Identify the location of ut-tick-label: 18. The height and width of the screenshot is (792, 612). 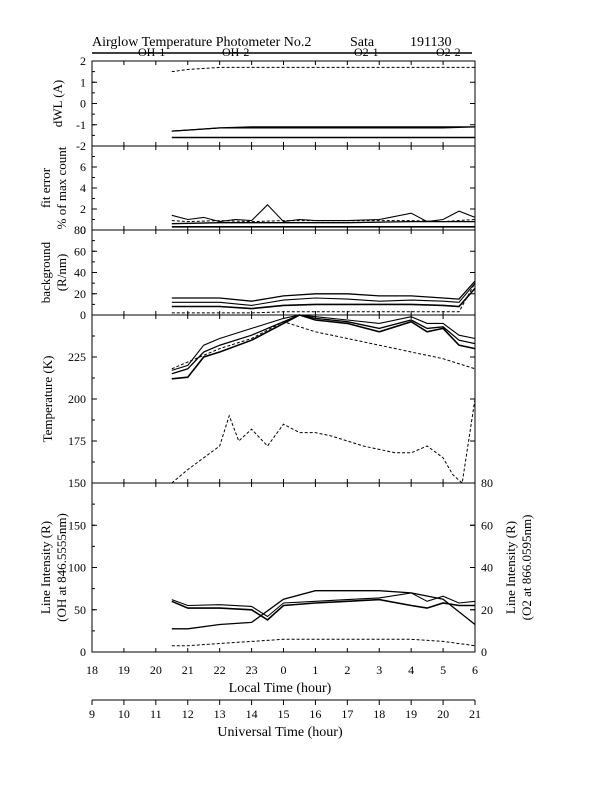
(379, 714).